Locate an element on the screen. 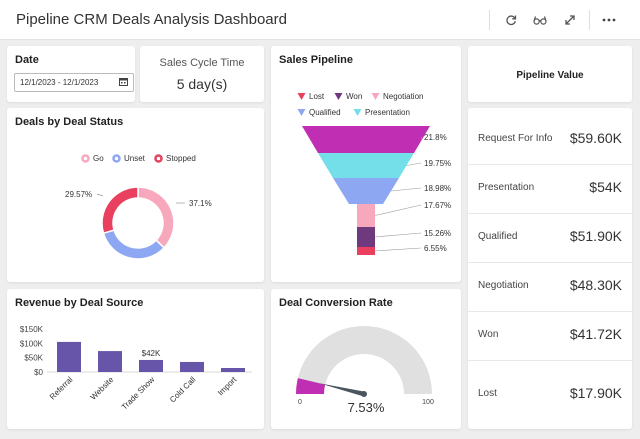  sales-pipeline-title: Sales Pipeline is located at coordinates (316, 60).